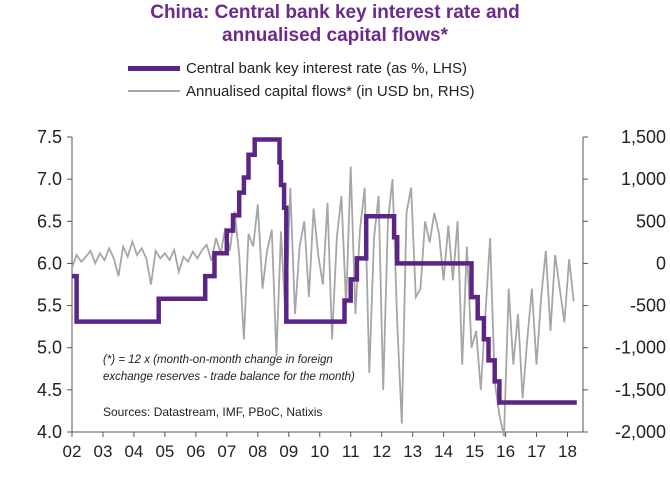 This screenshot has height=483, width=670. What do you see at coordinates (49, 432) in the screenshot?
I see `left-axis-tick-label: 4.0` at bounding box center [49, 432].